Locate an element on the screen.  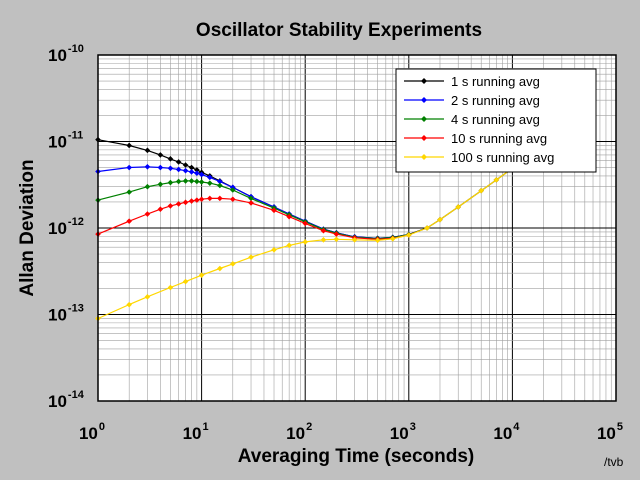
x-tick-labels: 10⁰ 10¹ 10² 10³ 10⁴ 10⁵ is located at coordinates (351, 432).